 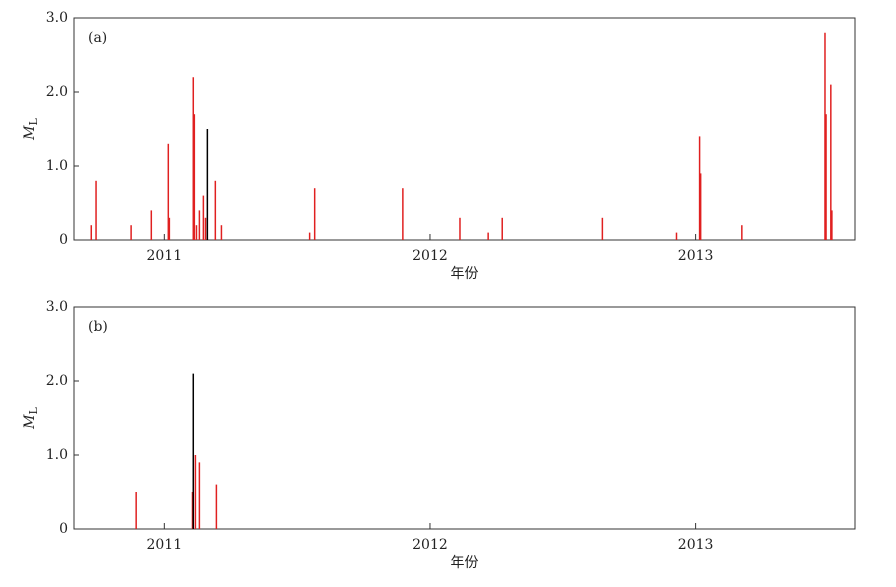 What do you see at coordinates (98, 327) in the screenshot?
I see `panel-label: (b)` at bounding box center [98, 327].